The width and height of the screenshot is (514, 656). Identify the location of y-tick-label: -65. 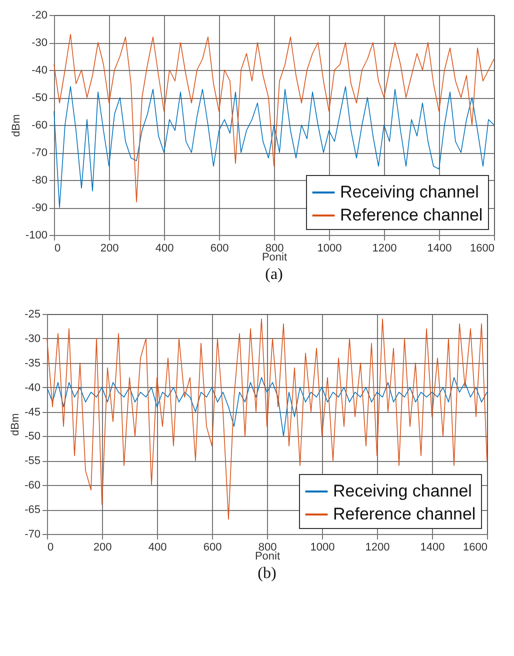
(32, 510).